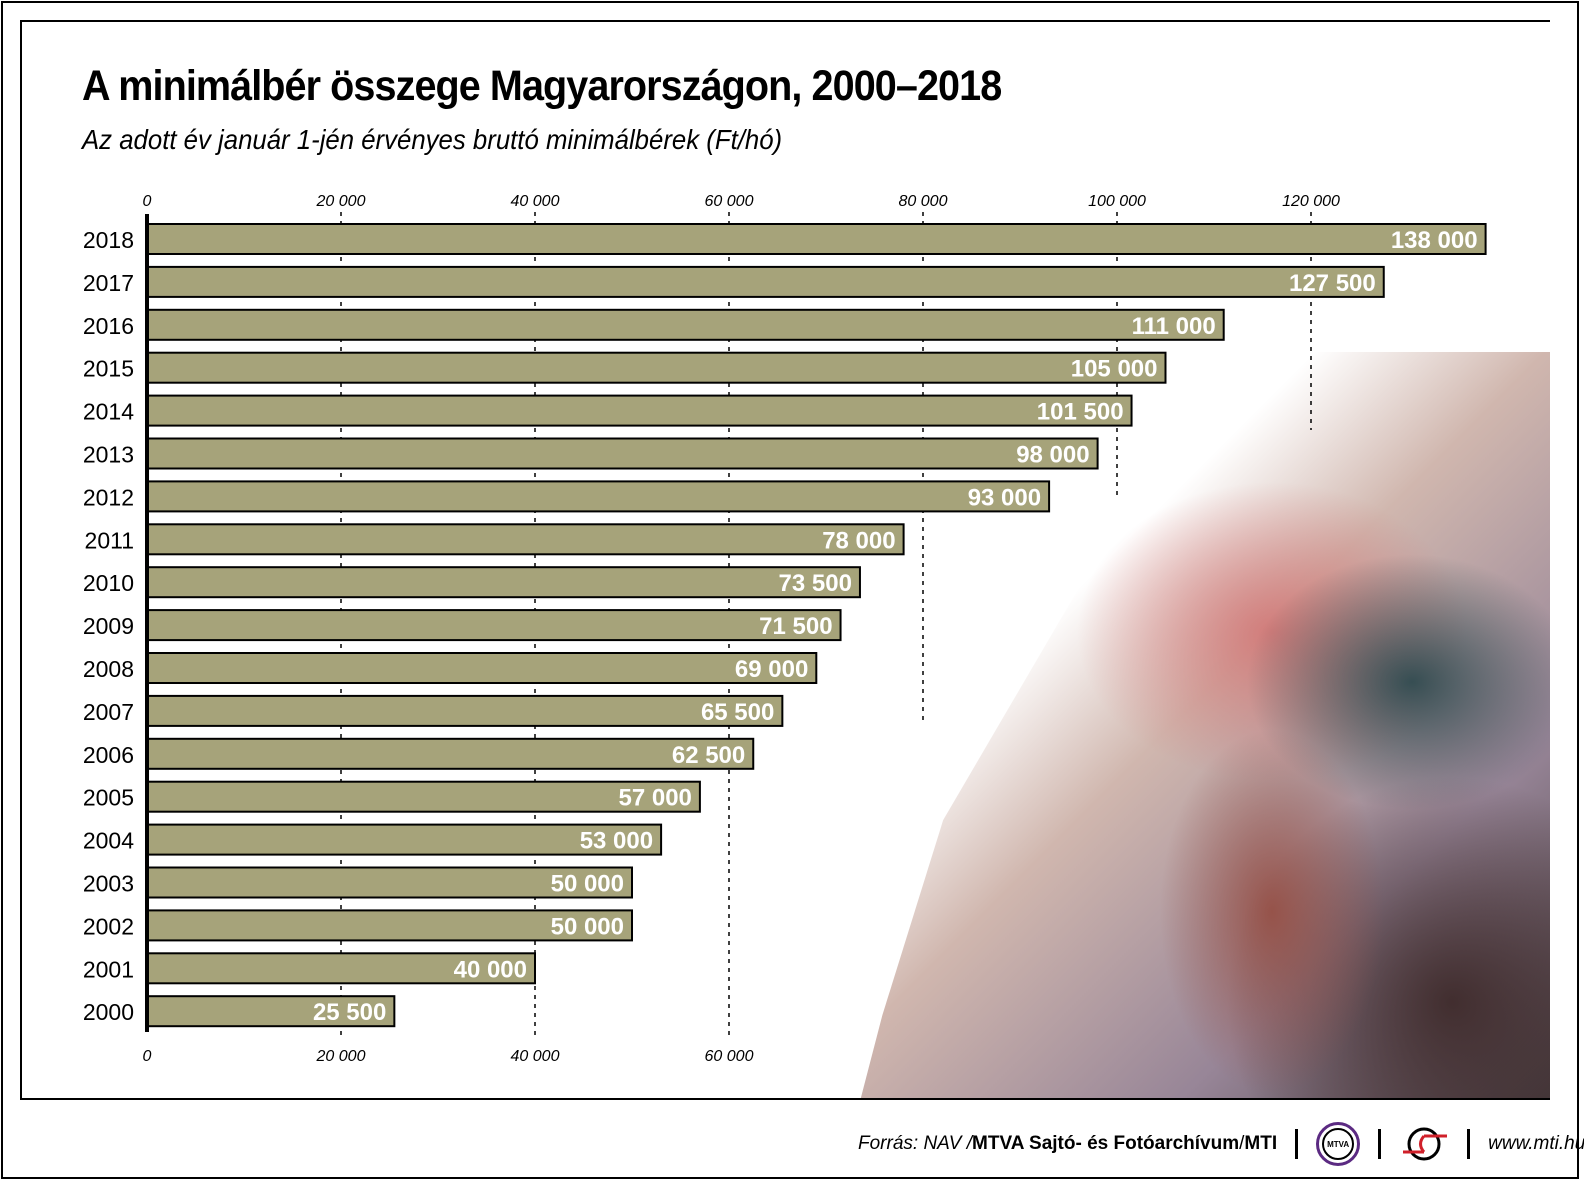 This screenshot has width=1584, height=1184. What do you see at coordinates (1332, 283) in the screenshot?
I see `value-label: 127 500` at bounding box center [1332, 283].